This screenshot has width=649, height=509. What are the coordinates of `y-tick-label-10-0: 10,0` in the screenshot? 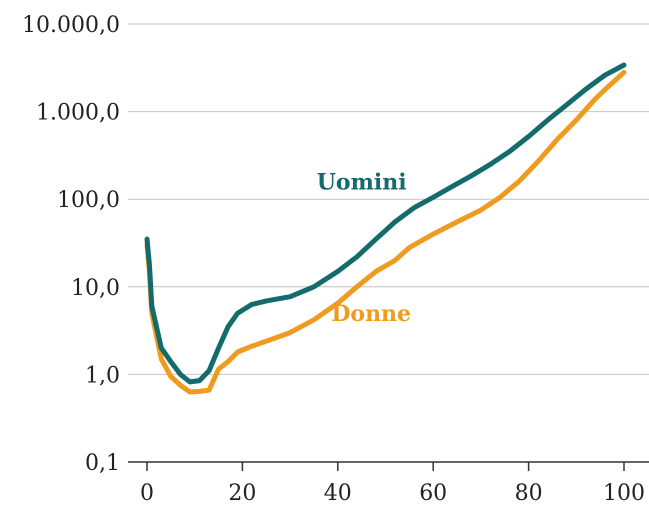 It's located at (95, 288).